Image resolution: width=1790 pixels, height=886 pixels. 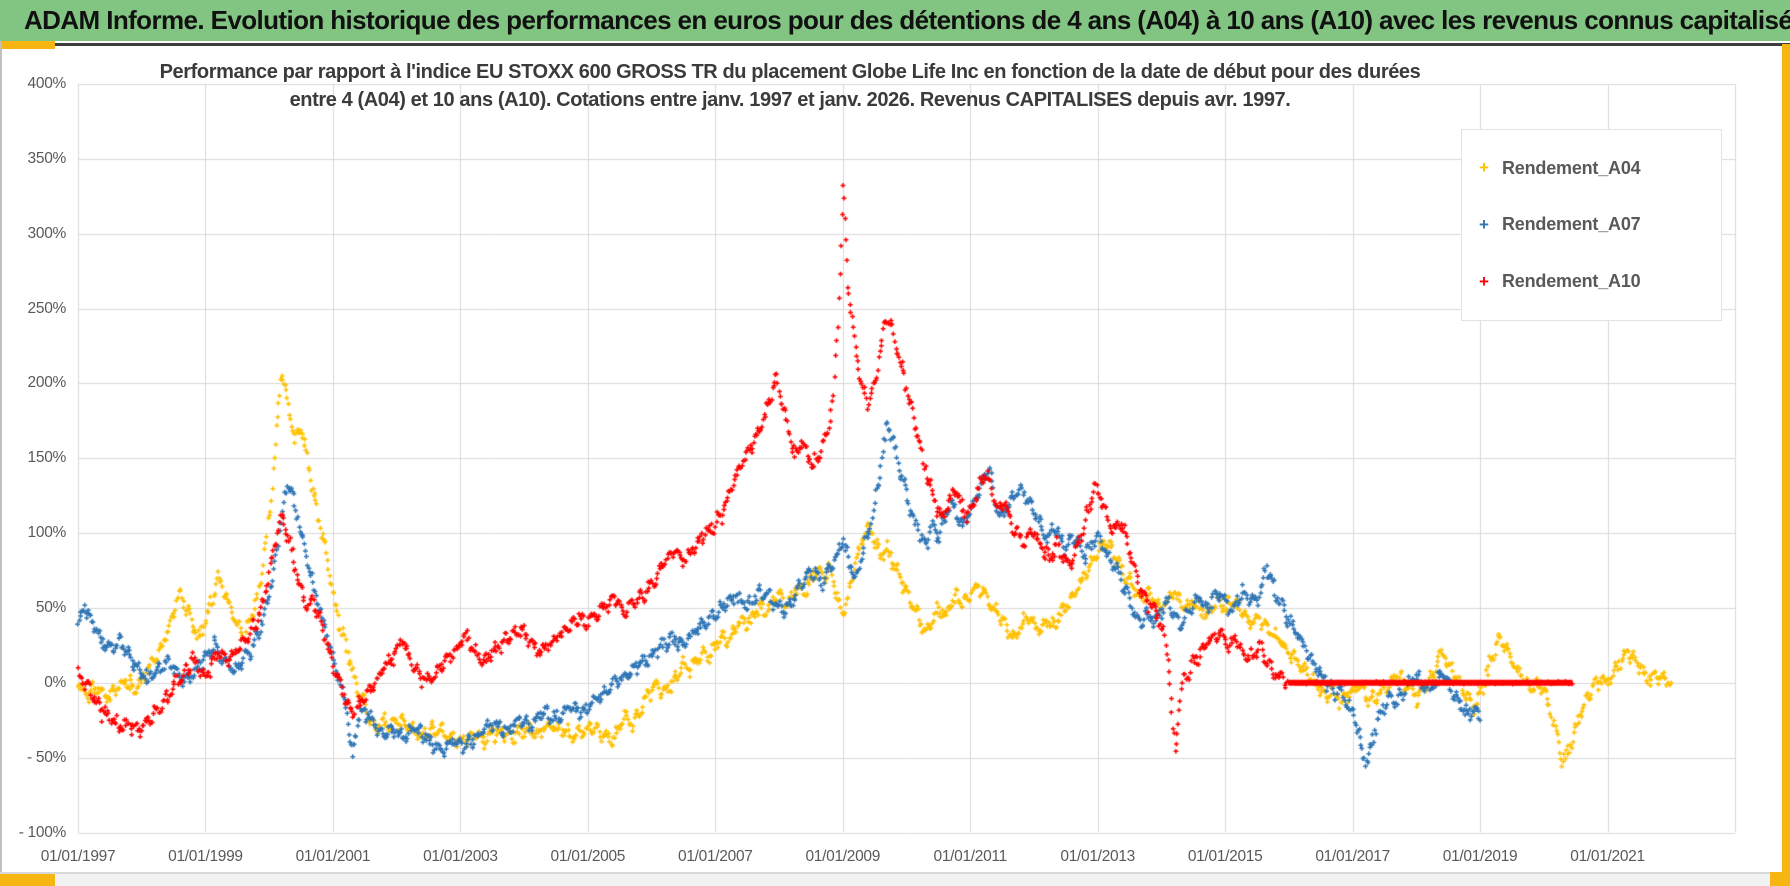 I want to click on y-tick-label: - 50%, so click(x=46, y=757).